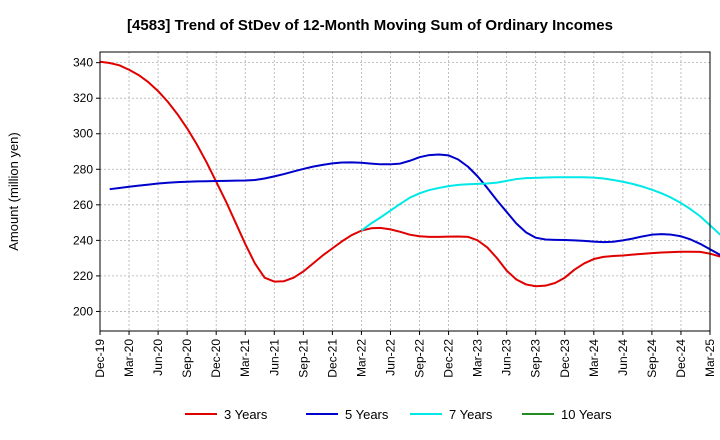 The image size is (720, 440). What do you see at coordinates (652, 358) in the screenshot?
I see `x-tick-label: Sep-24` at bounding box center [652, 358].